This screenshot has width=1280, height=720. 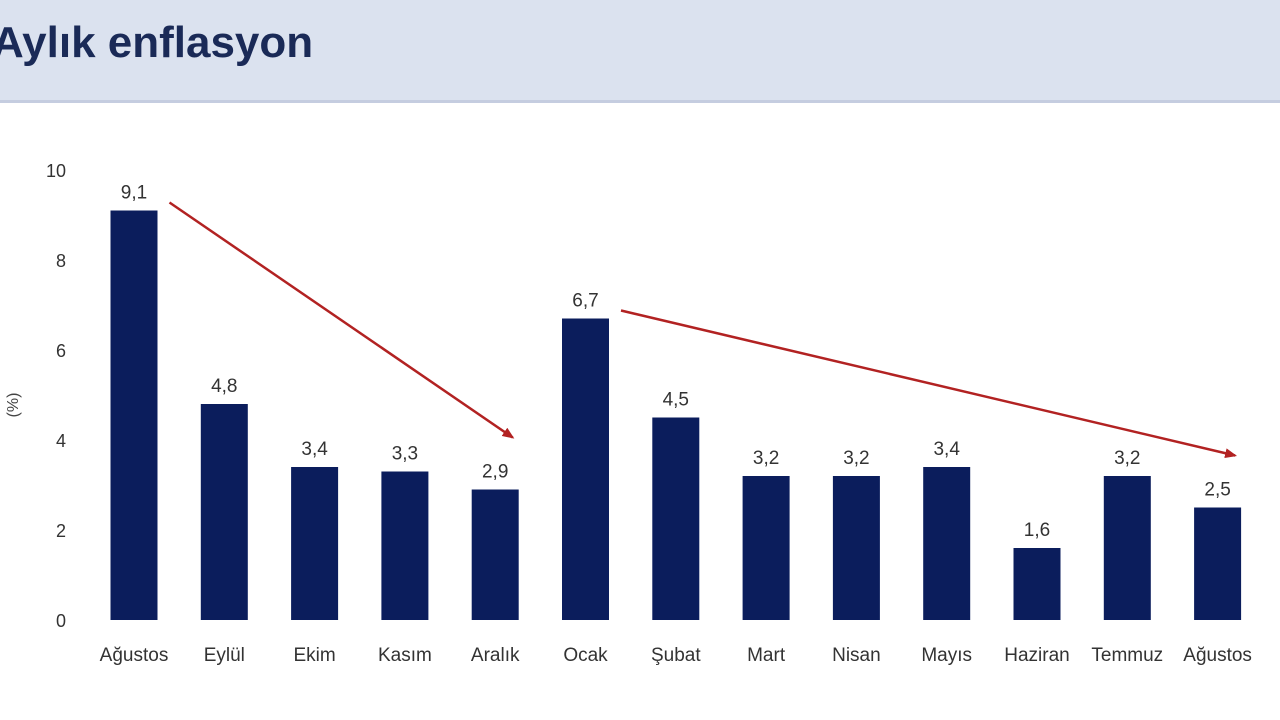 I want to click on data-label: 9,1, so click(x=134, y=193).